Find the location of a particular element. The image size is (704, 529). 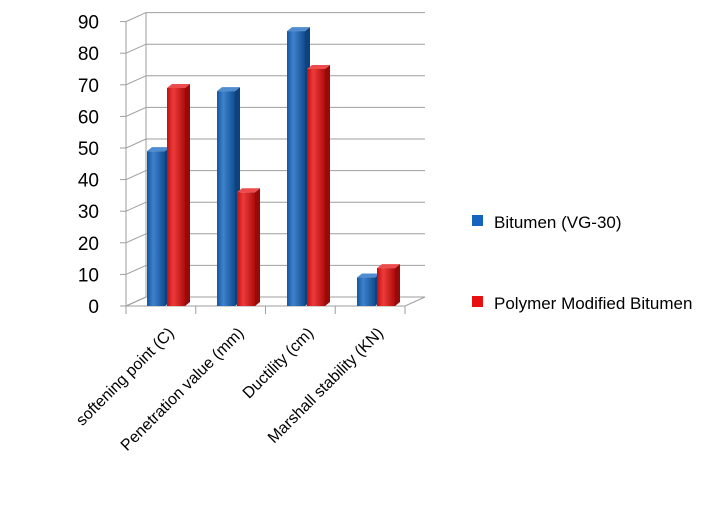

y-tick-label: 70 is located at coordinates (88, 86).